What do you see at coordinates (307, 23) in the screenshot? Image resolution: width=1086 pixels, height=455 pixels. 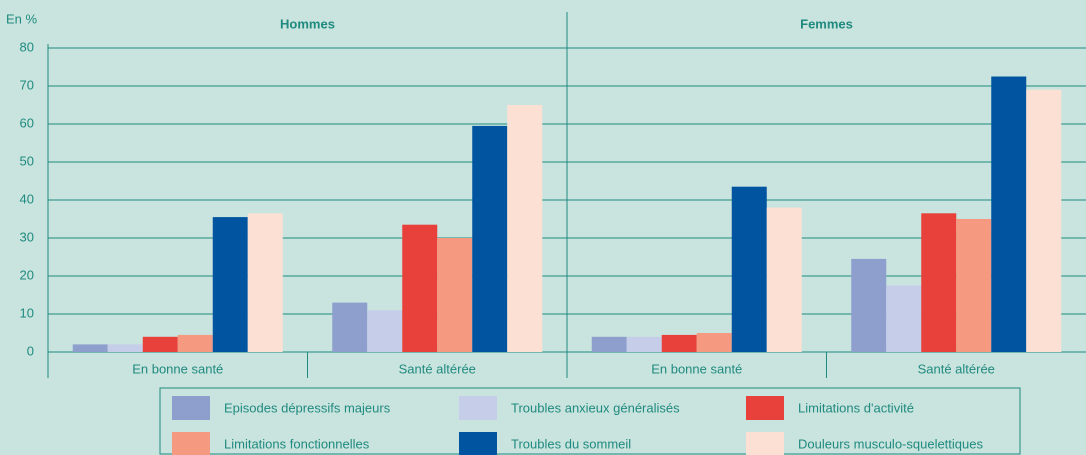 I see `group-label: Hommes` at bounding box center [307, 23].